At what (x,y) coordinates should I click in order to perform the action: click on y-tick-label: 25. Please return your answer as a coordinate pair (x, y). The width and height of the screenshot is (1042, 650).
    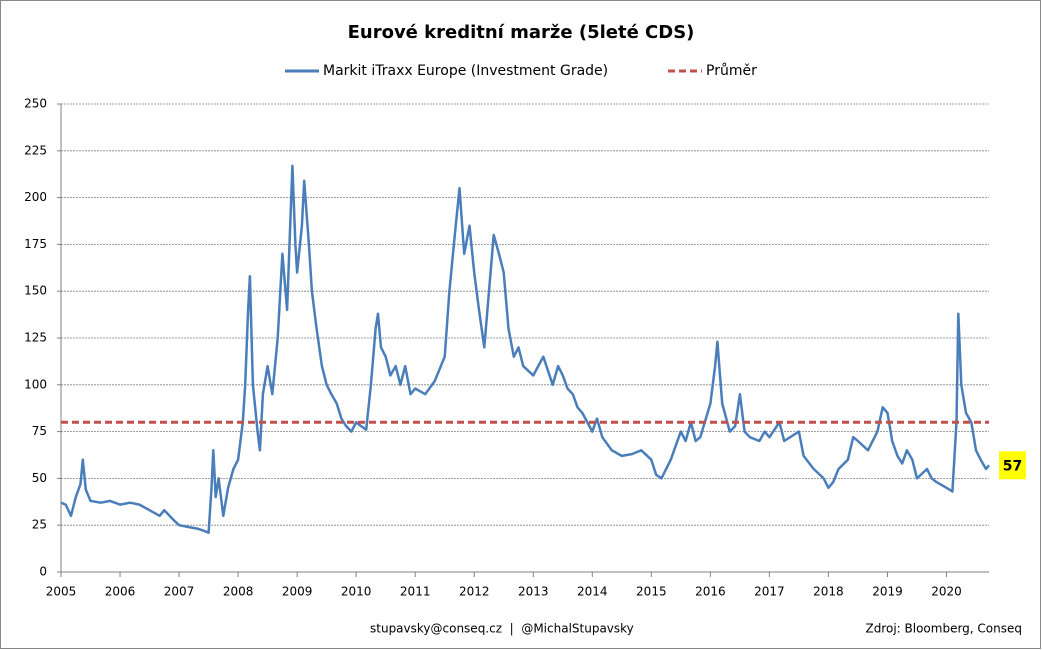
    Looking at the image, I should click on (39, 525).